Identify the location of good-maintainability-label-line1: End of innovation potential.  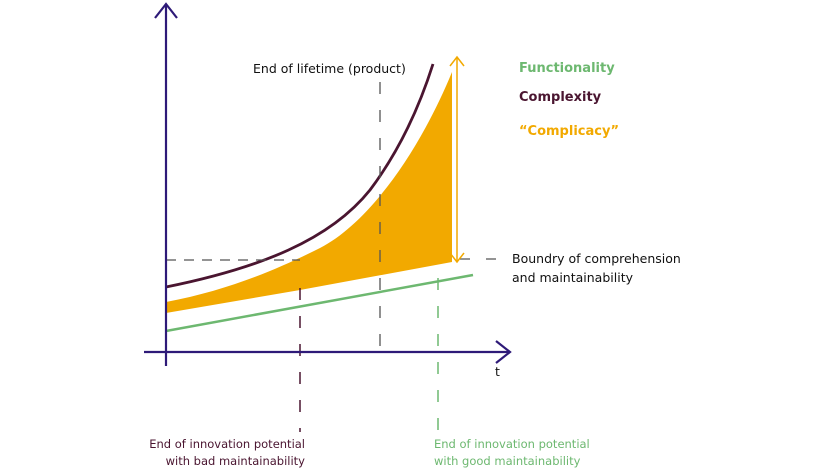
(512, 444).